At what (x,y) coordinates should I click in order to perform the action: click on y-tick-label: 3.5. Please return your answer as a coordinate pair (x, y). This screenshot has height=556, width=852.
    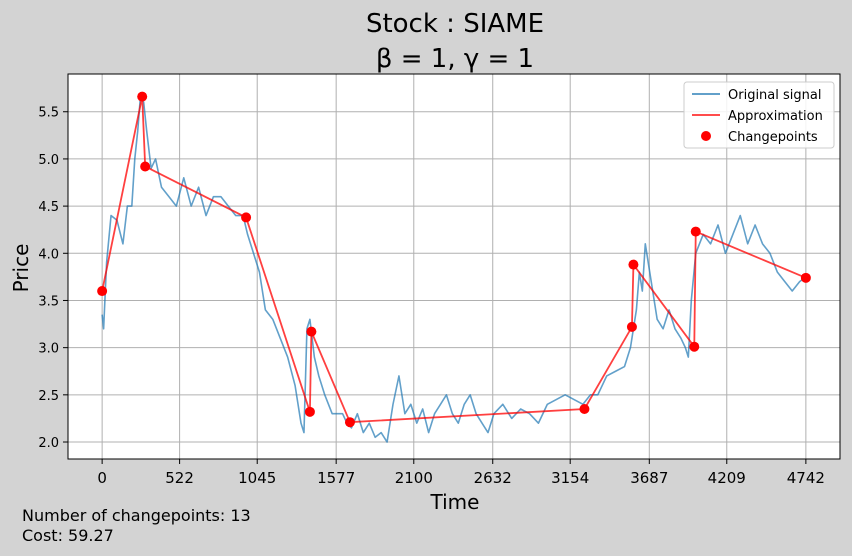
    Looking at the image, I should click on (48, 301).